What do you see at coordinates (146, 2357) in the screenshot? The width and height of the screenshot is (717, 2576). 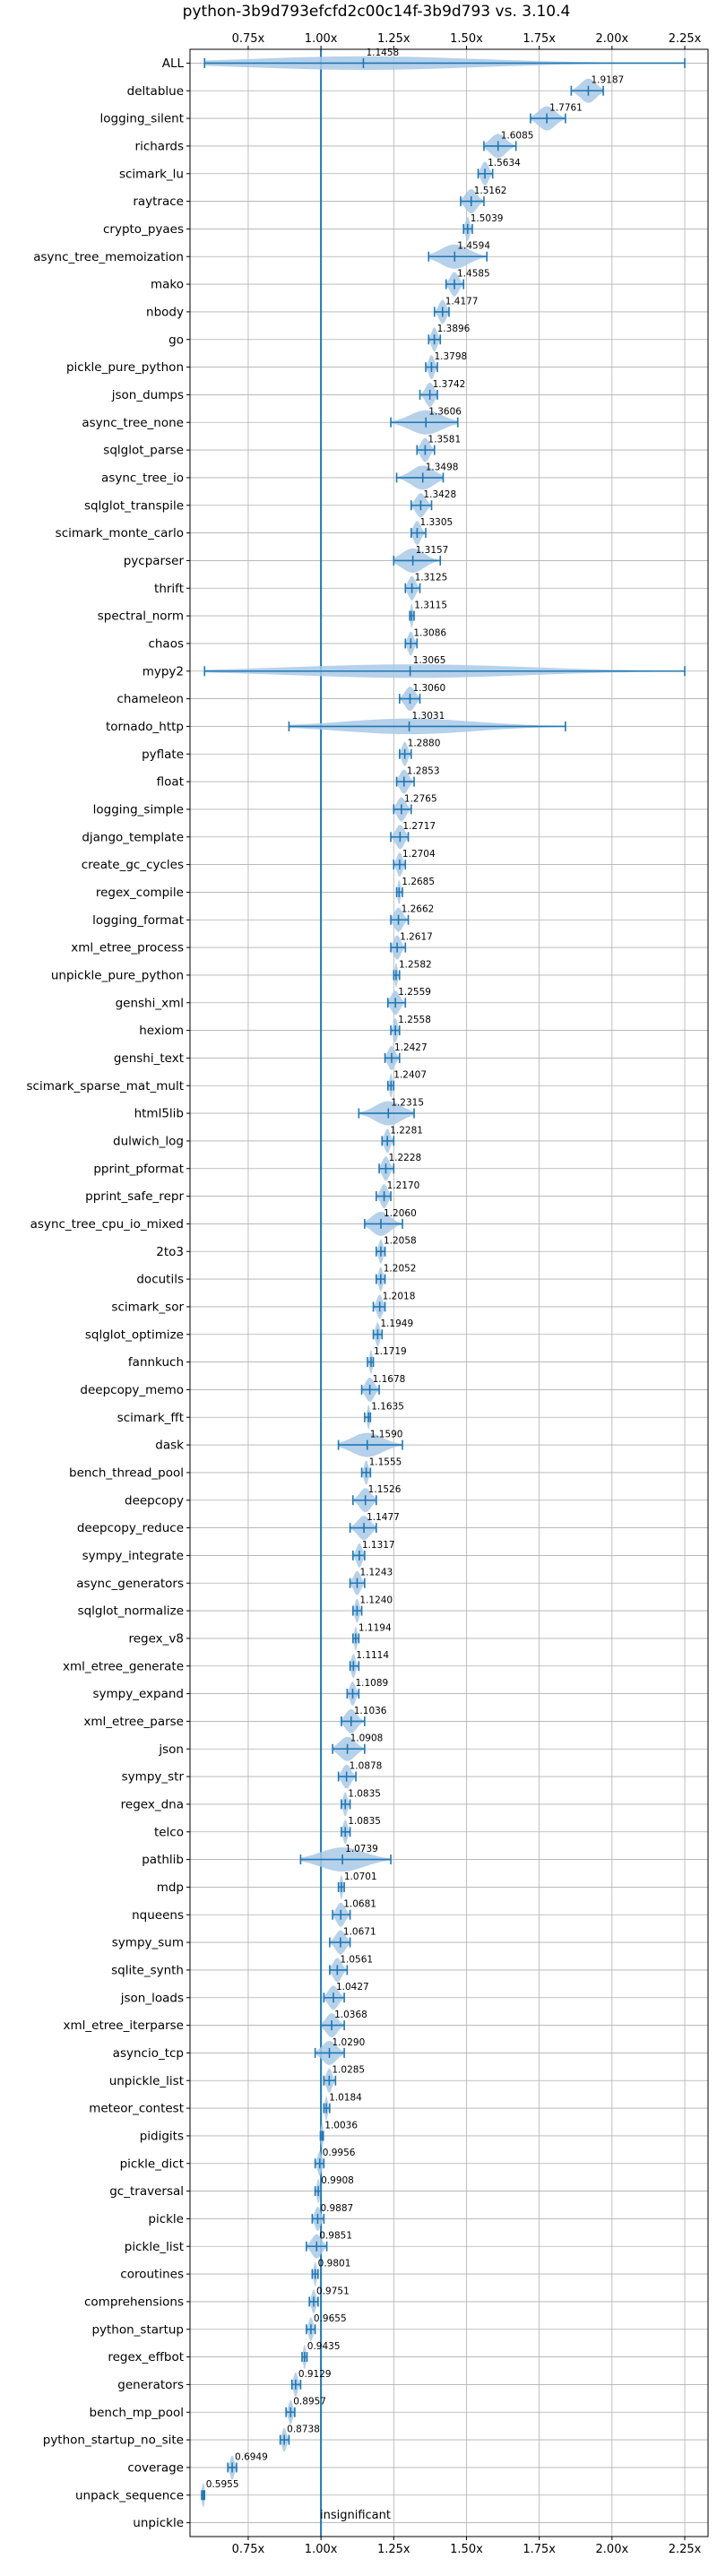 I see `y-tick-label: regex_effbot` at bounding box center [146, 2357].